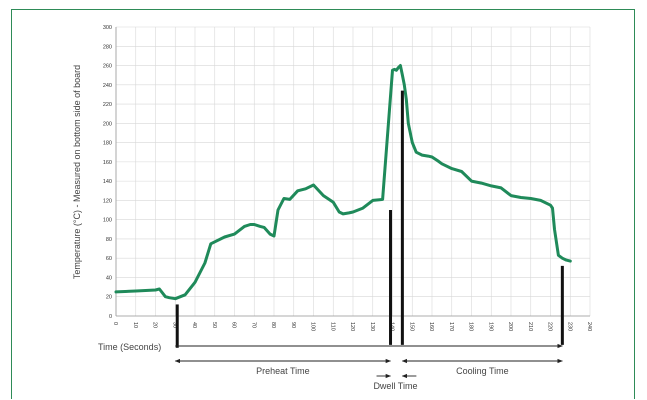 The width and height of the screenshot is (647, 400). I want to click on y-tick-label: 0, so click(110, 317).